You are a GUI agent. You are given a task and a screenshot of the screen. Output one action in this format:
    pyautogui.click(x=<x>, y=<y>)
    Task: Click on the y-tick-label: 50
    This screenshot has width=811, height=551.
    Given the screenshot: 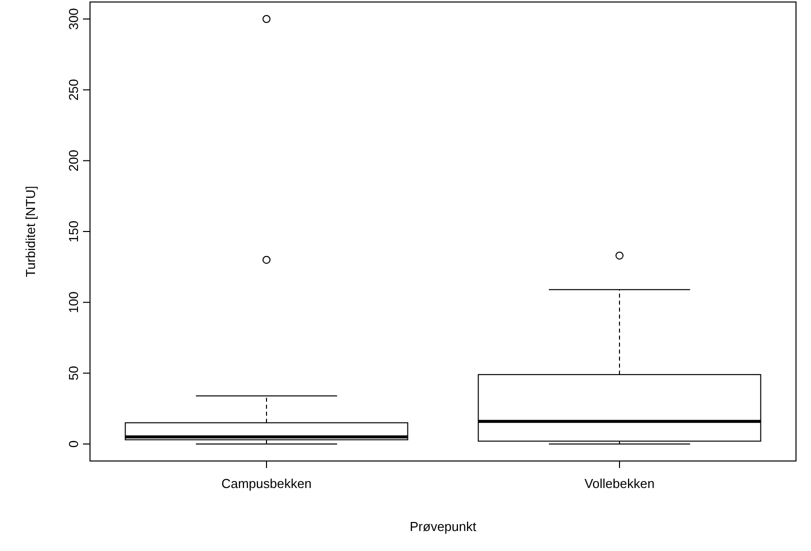 What is the action you would take?
    pyautogui.click(x=73, y=373)
    